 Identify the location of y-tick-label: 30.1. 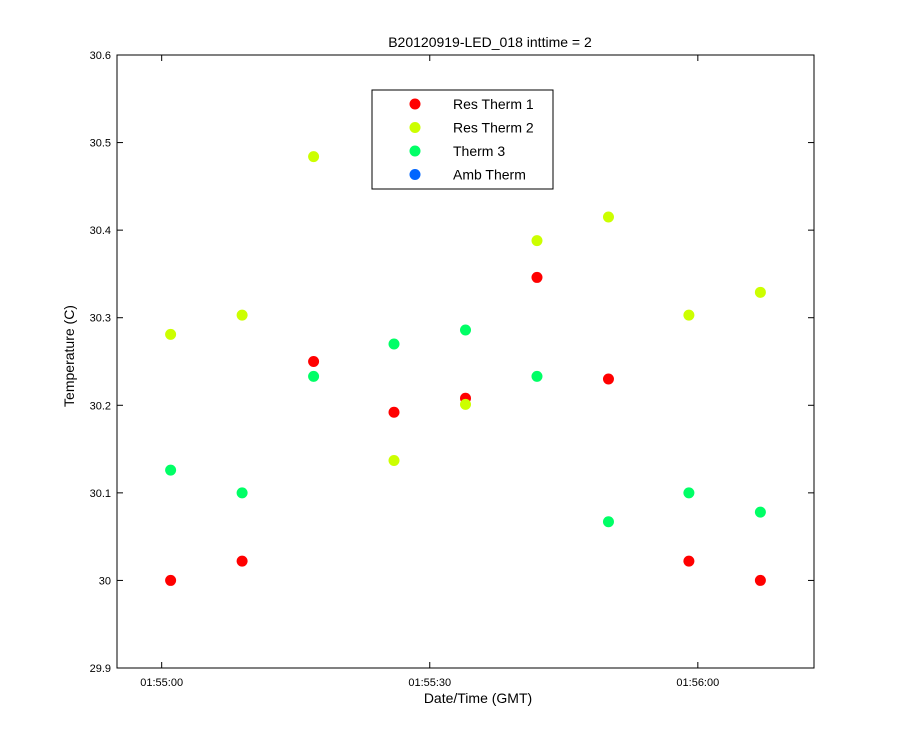
(100, 494).